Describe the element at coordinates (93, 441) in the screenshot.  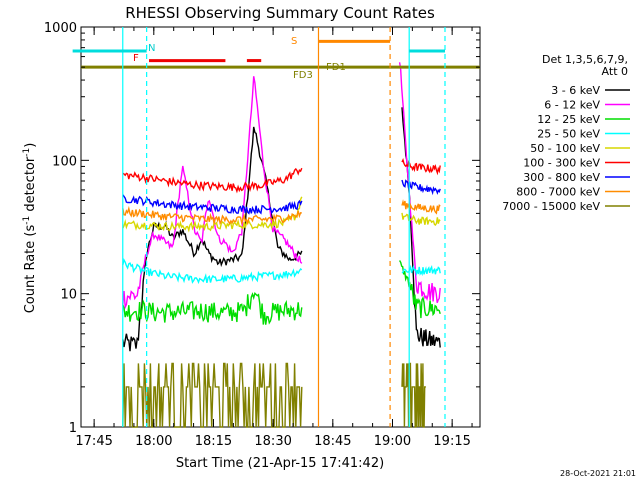
I see `x-tick-label-0: 17:45` at that location.